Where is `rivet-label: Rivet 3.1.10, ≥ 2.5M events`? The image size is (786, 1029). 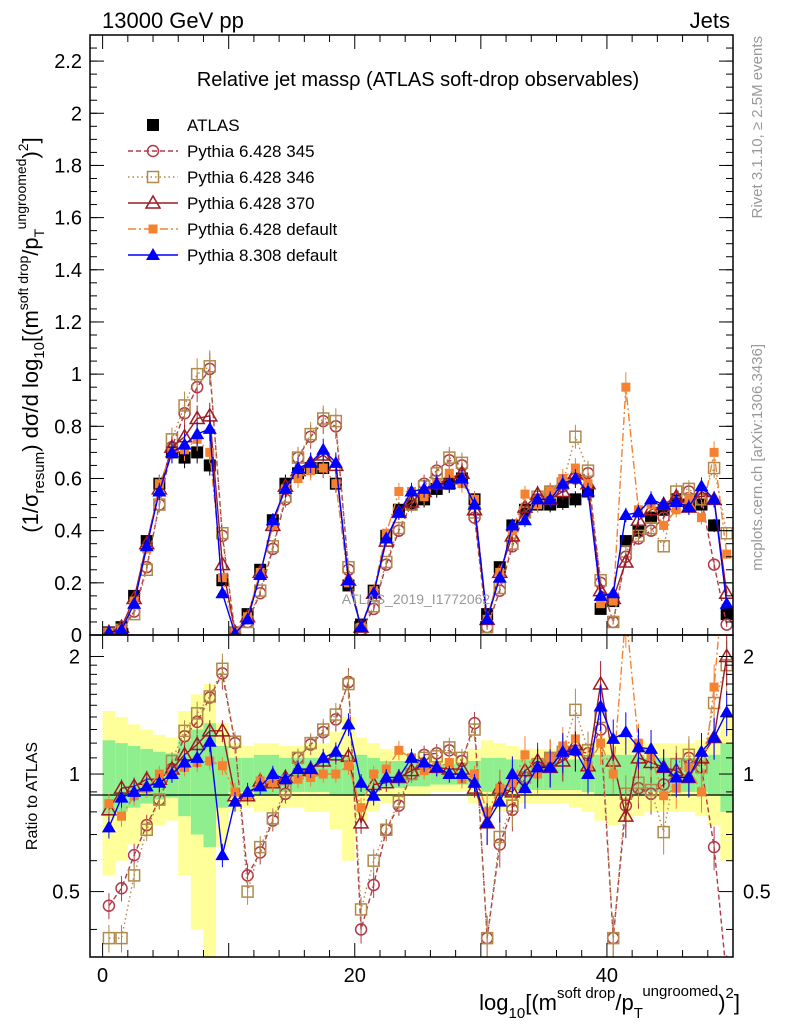
rivet-label: Rivet 3.1.10, ≥ 2.5M events is located at coordinates (757, 127).